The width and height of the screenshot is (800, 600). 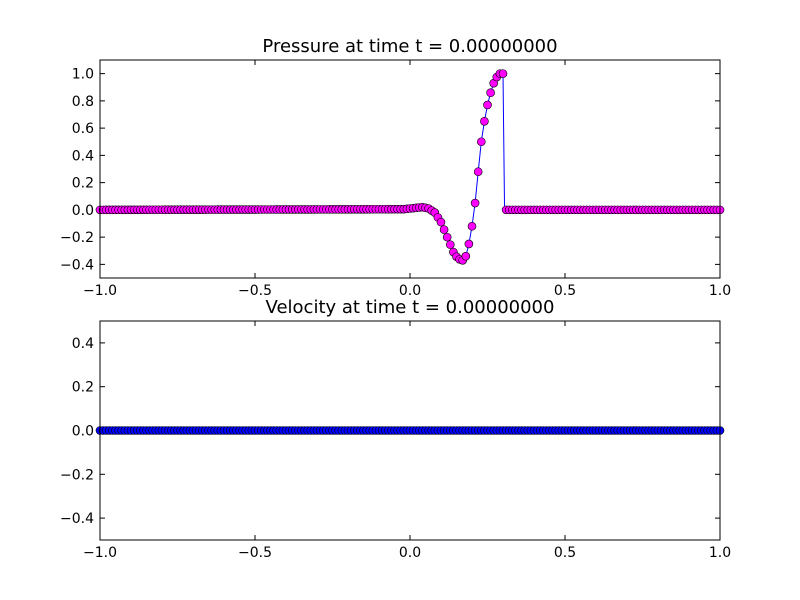 I want to click on velocity-plot-area, so click(x=410, y=430).